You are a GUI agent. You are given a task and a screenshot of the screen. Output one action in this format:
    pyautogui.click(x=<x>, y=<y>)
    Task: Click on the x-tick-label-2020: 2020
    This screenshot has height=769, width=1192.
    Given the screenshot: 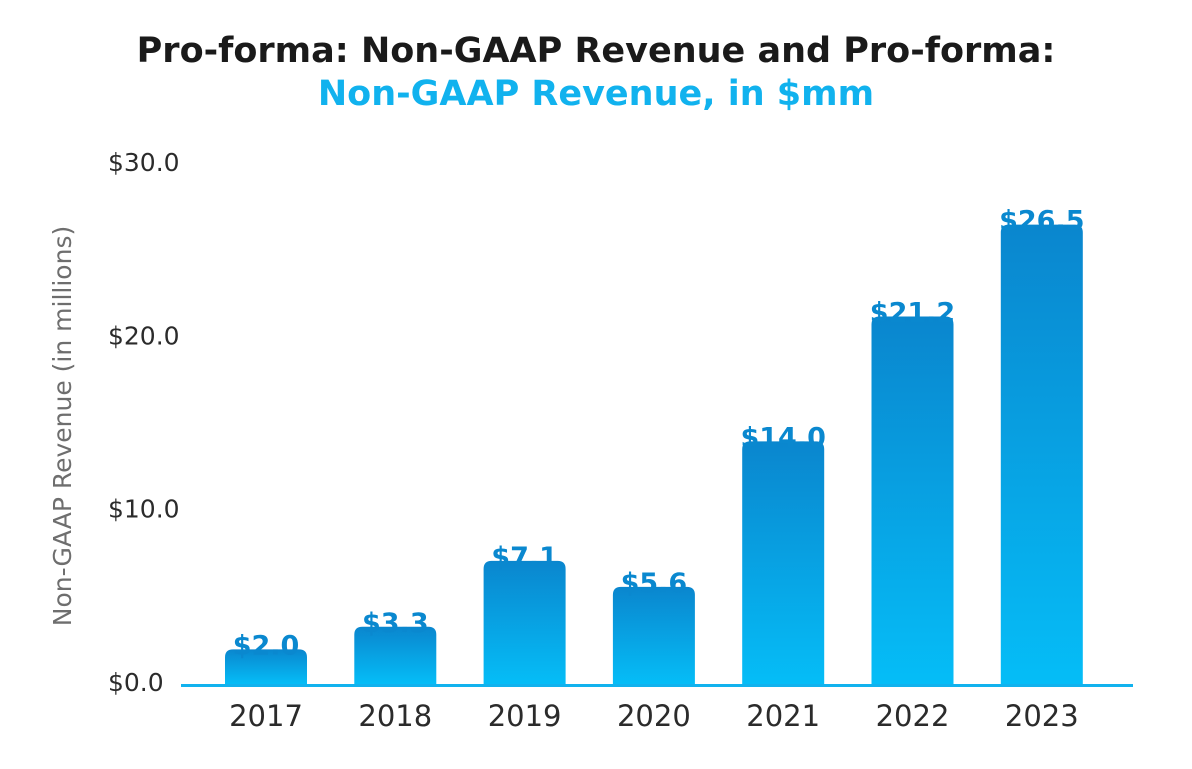 What is the action you would take?
    pyautogui.click(x=654, y=716)
    